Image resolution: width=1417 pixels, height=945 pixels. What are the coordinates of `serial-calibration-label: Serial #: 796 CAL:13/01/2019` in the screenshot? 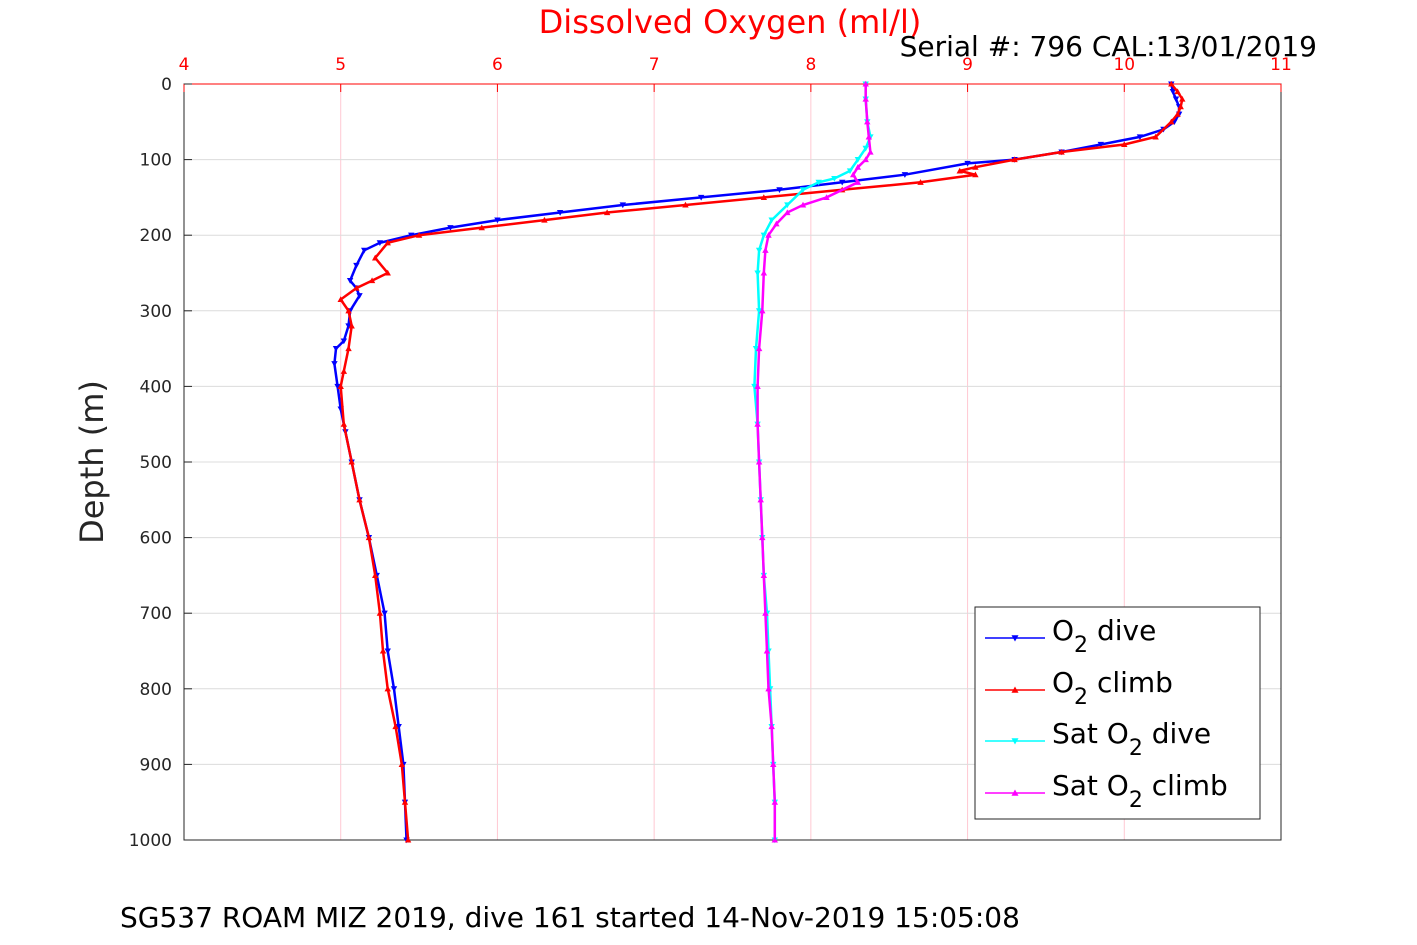 It's located at (1108, 46).